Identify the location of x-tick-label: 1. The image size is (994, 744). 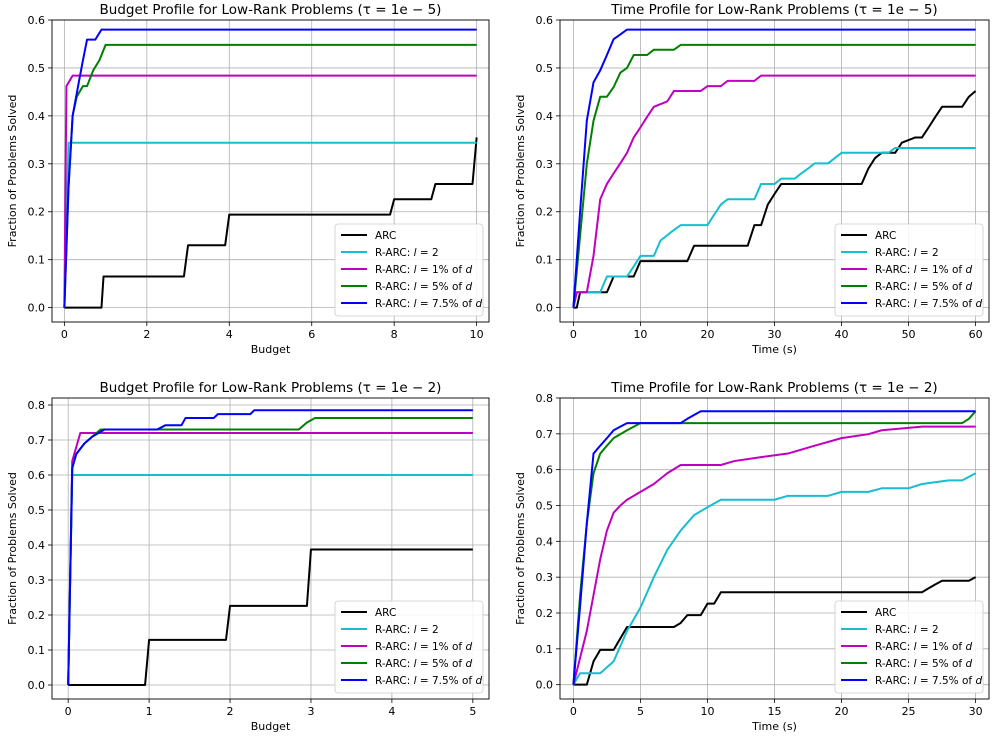
(149, 711).